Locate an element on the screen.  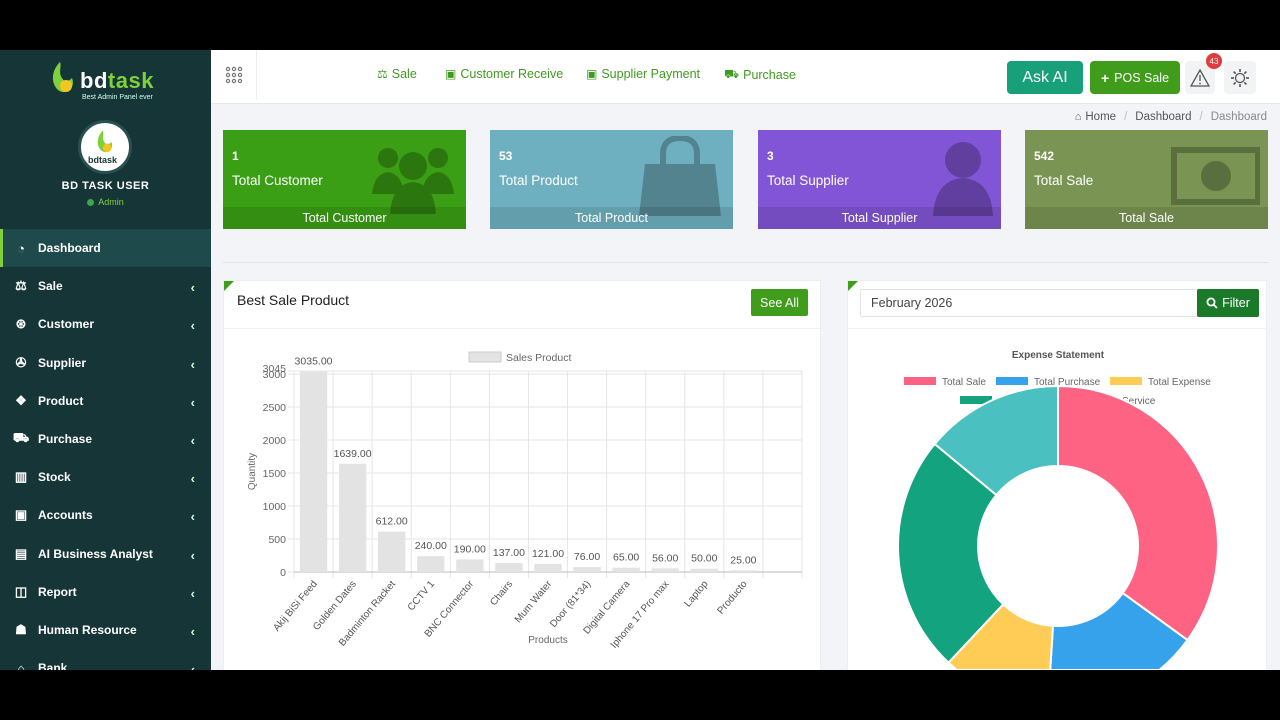
user-icon is located at coordinates (963, 179).